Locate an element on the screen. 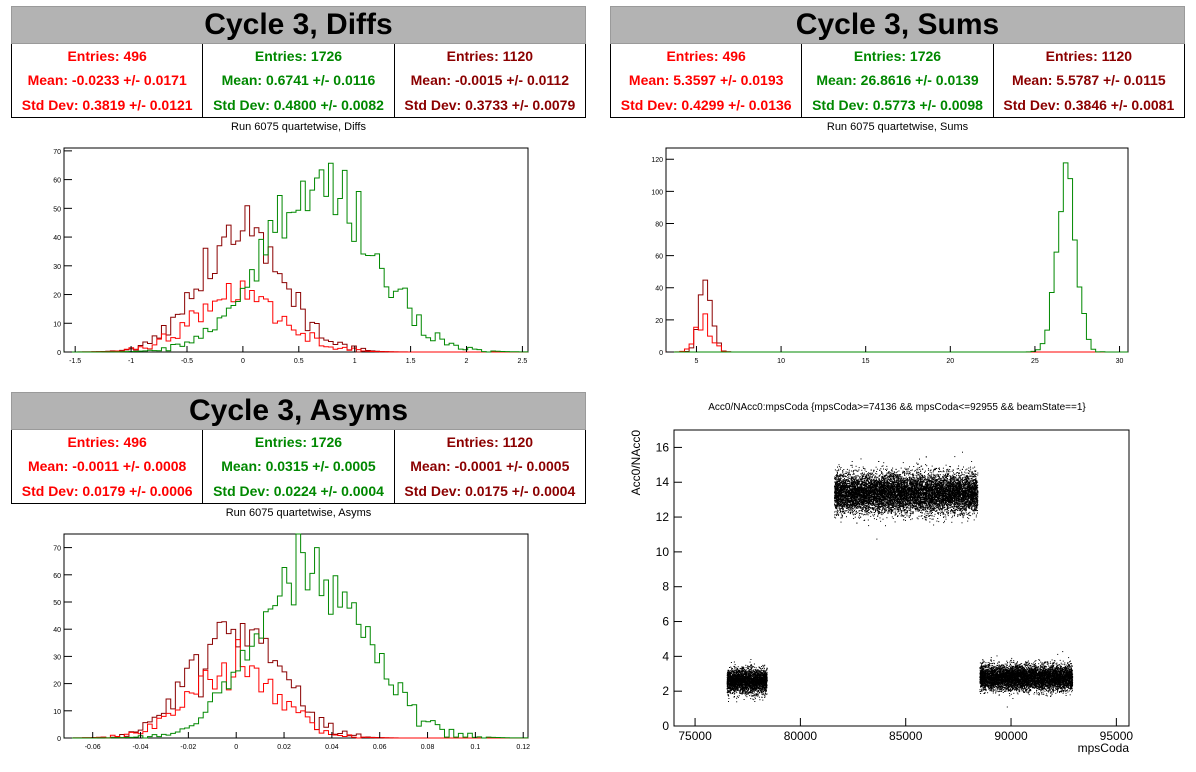  stat-stddev: Std Dev: 0.0175 +/- 0.0004 is located at coordinates (489, 491).